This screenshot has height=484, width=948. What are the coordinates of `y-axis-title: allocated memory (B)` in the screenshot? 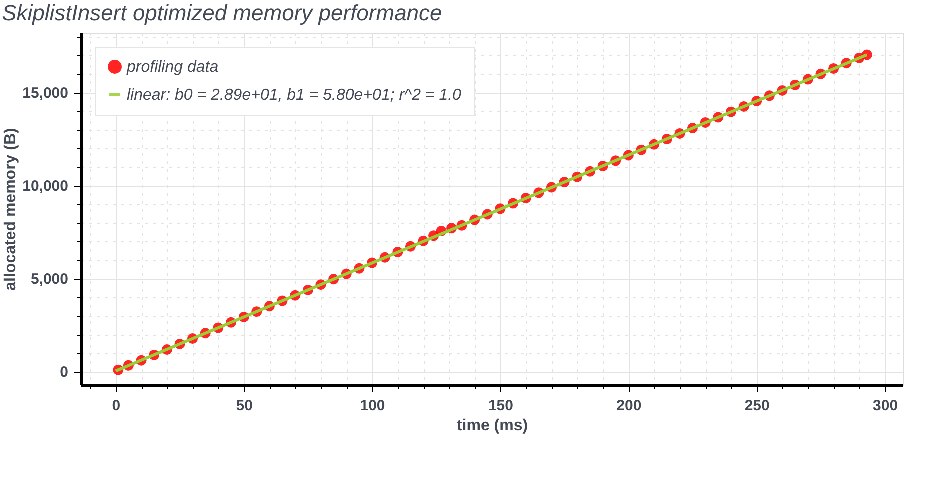 It's located at (11, 209).